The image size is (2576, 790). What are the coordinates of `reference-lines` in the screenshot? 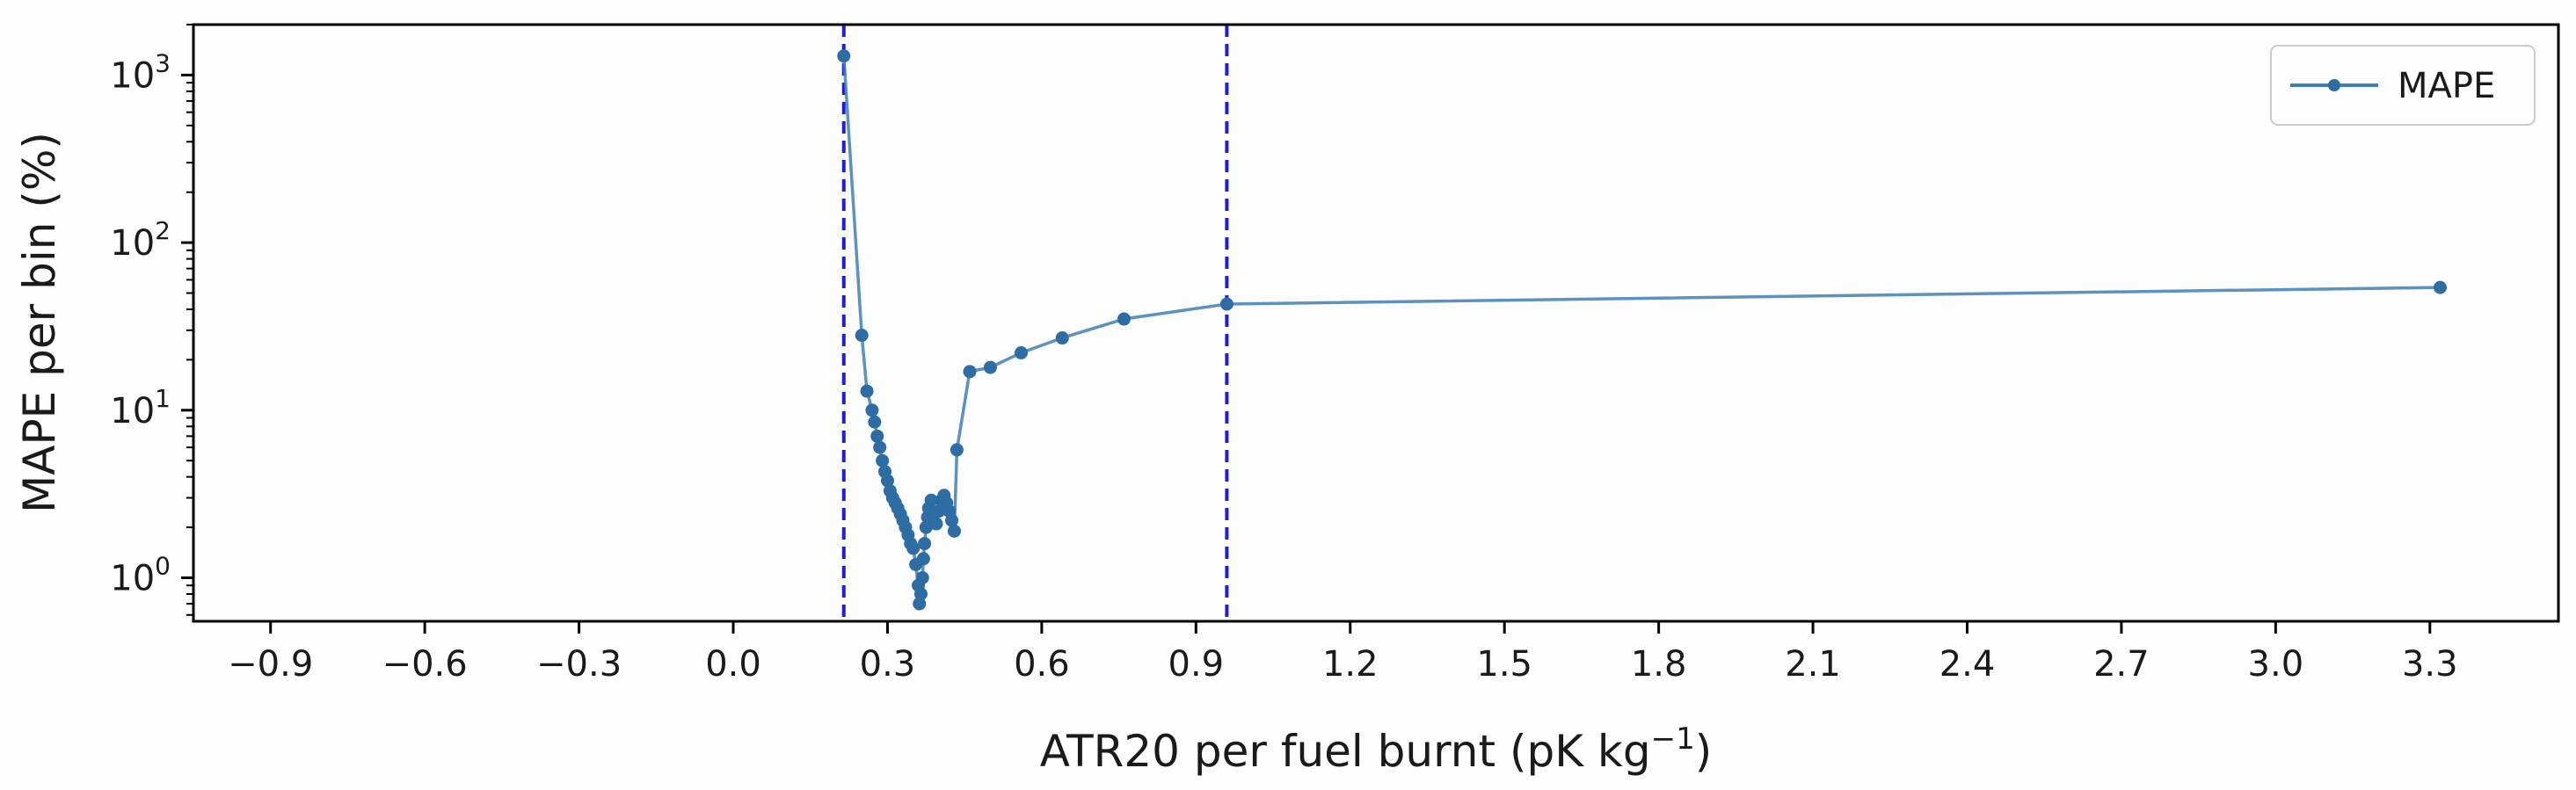 It's located at (1035, 323).